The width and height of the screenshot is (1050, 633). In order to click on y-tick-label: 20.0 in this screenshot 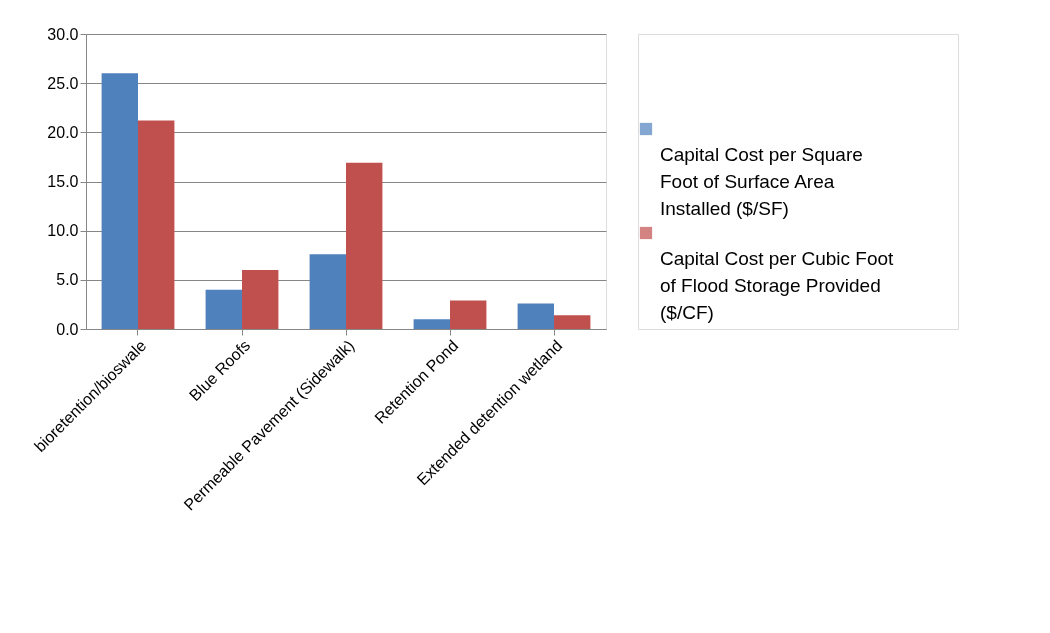, I will do `click(63, 132)`.